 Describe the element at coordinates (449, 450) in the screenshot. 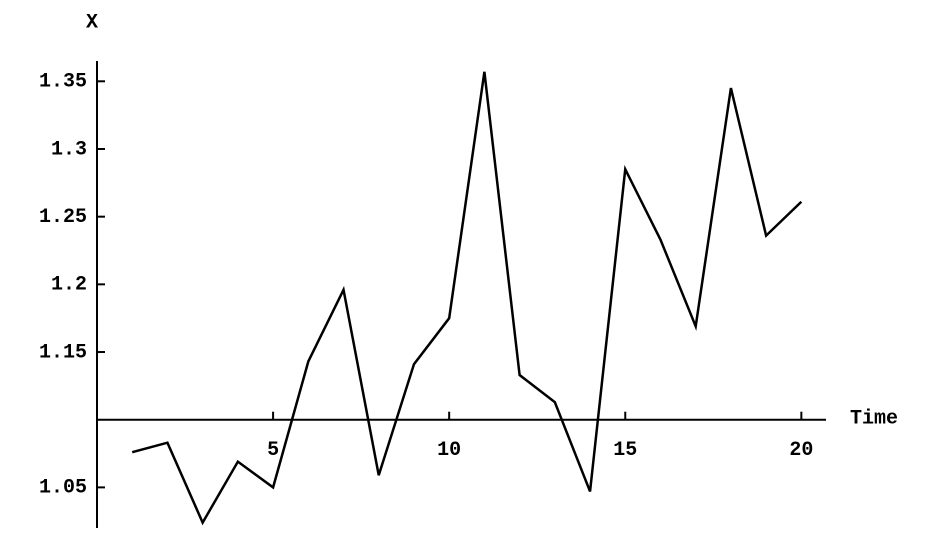

I see `x-tick-label: 10` at that location.